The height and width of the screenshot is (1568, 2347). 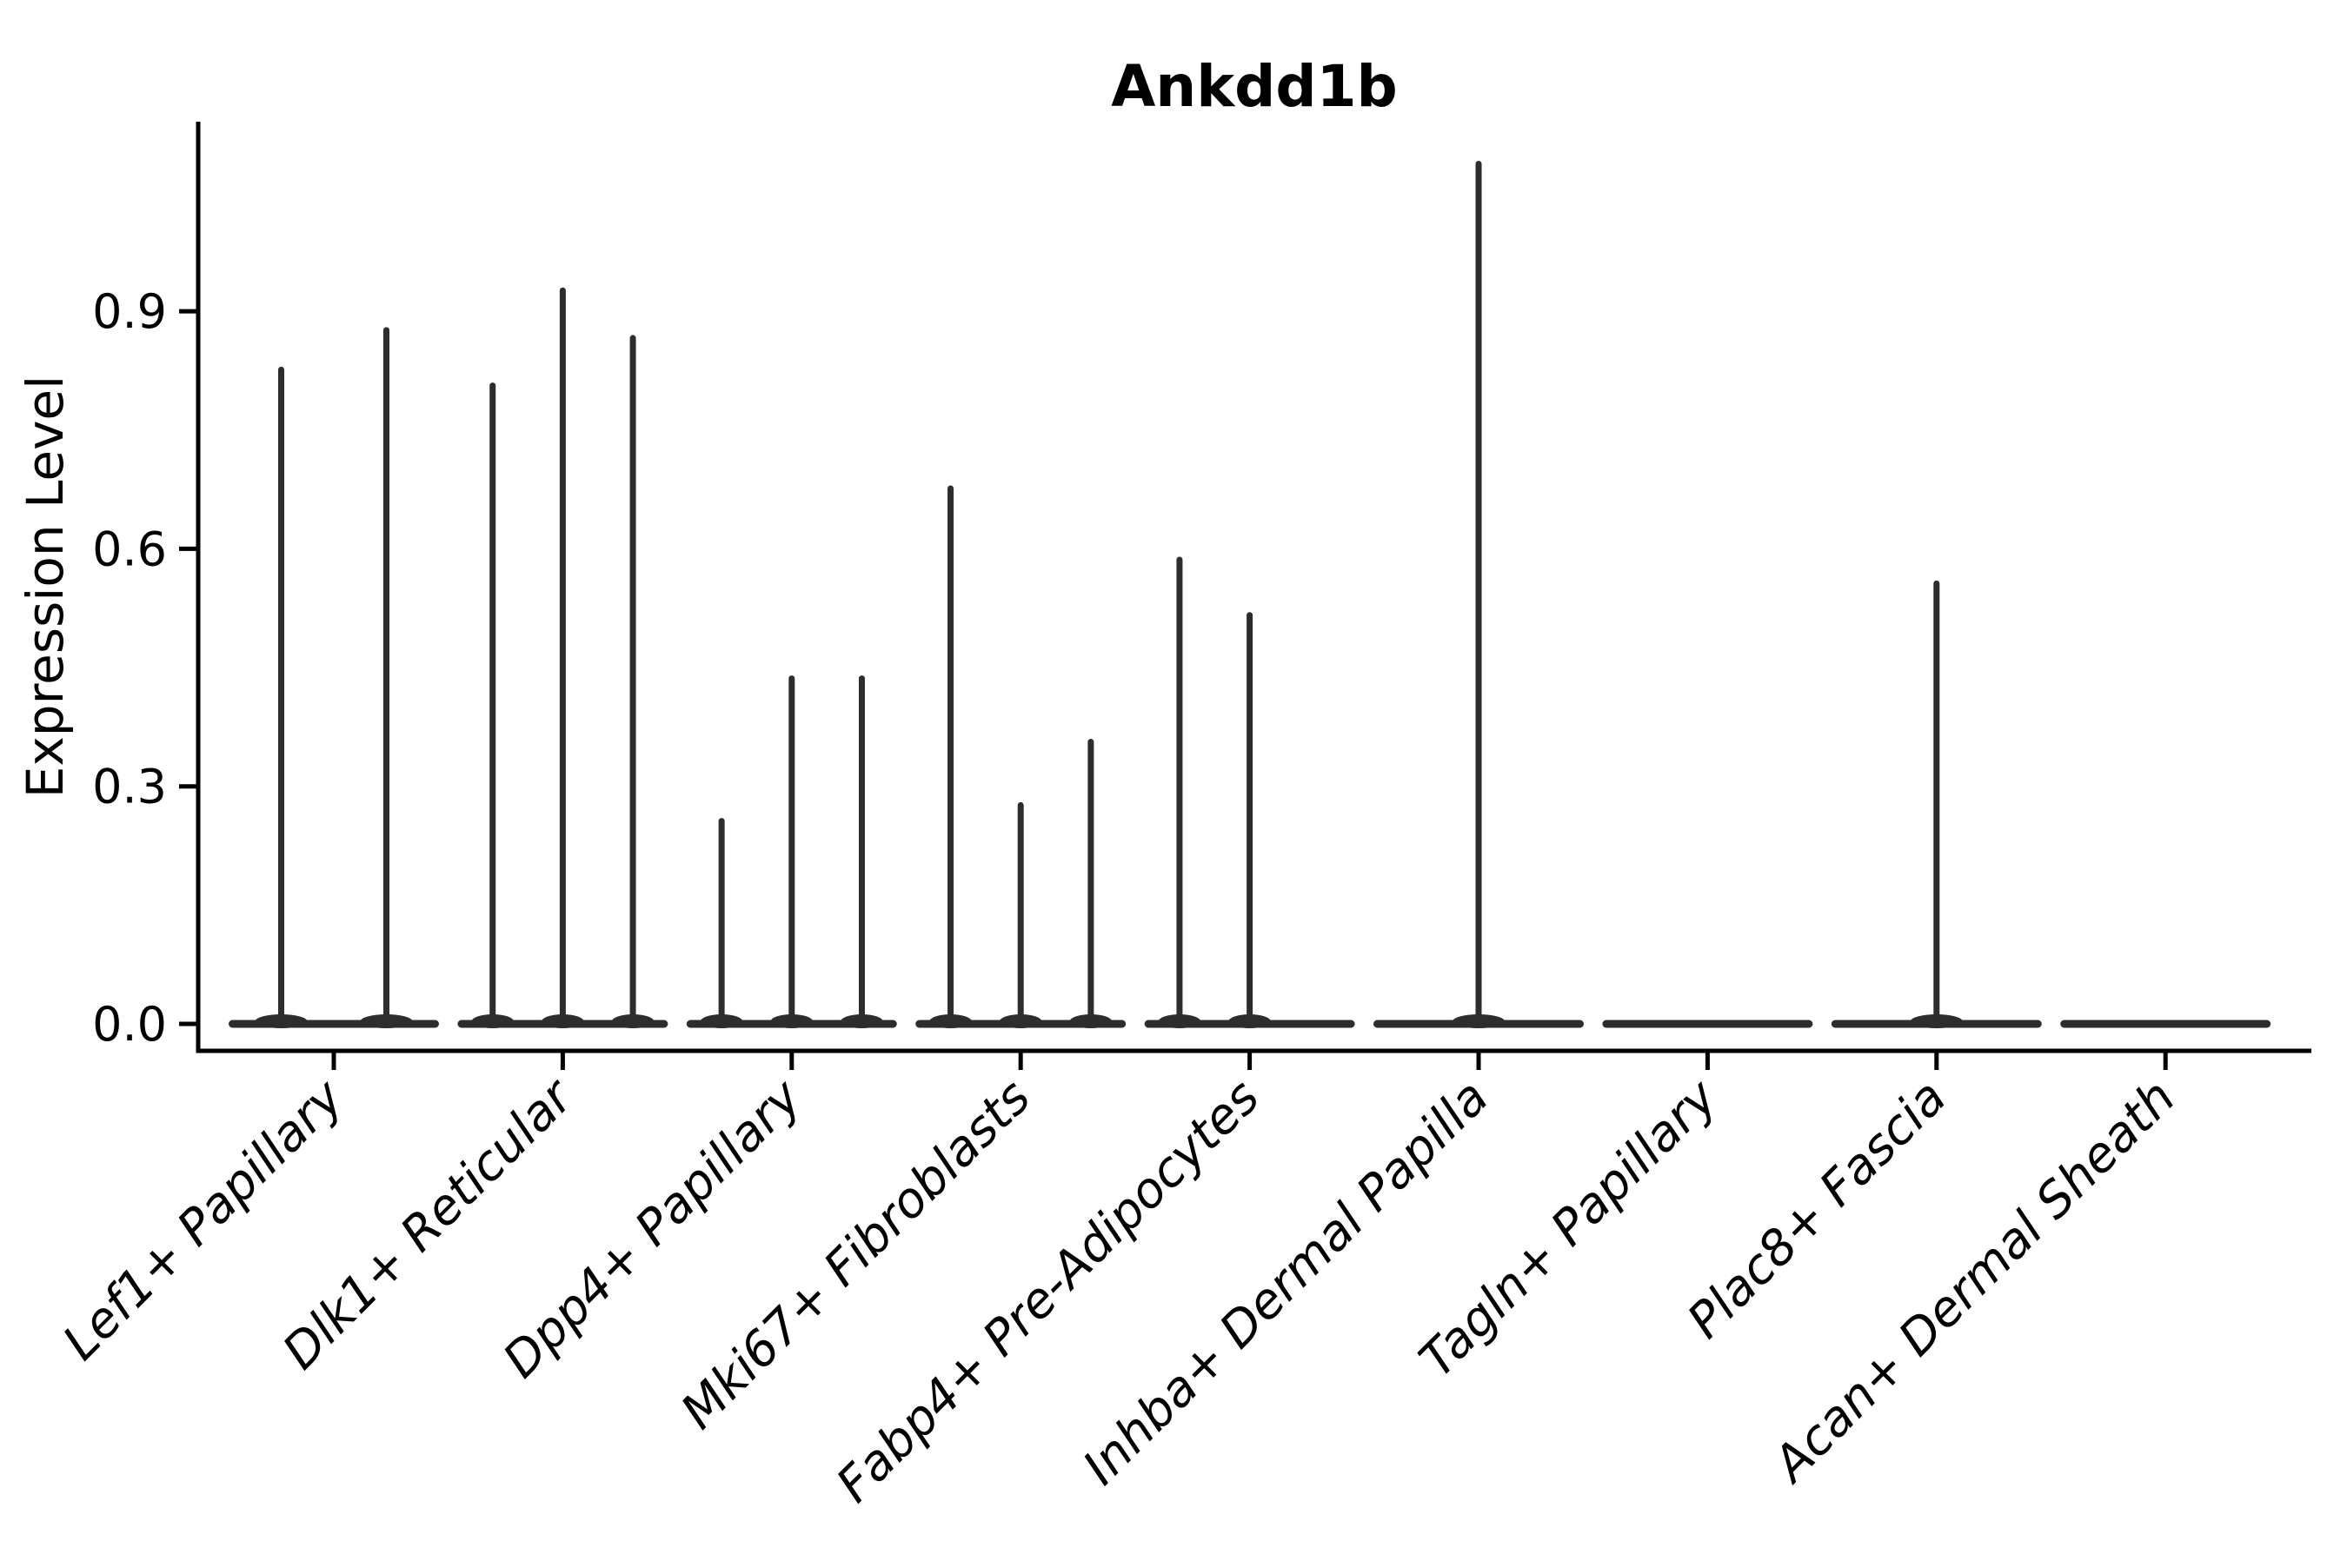 I want to click on y-axis-ticks: 0.0 0.3 0.6 0.9, so click(x=145, y=668).